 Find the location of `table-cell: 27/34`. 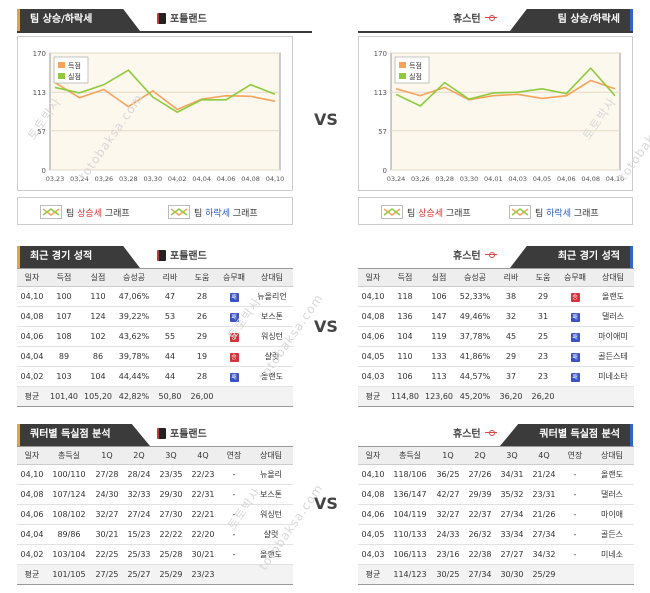

table-cell: 27/34 is located at coordinates (544, 534).